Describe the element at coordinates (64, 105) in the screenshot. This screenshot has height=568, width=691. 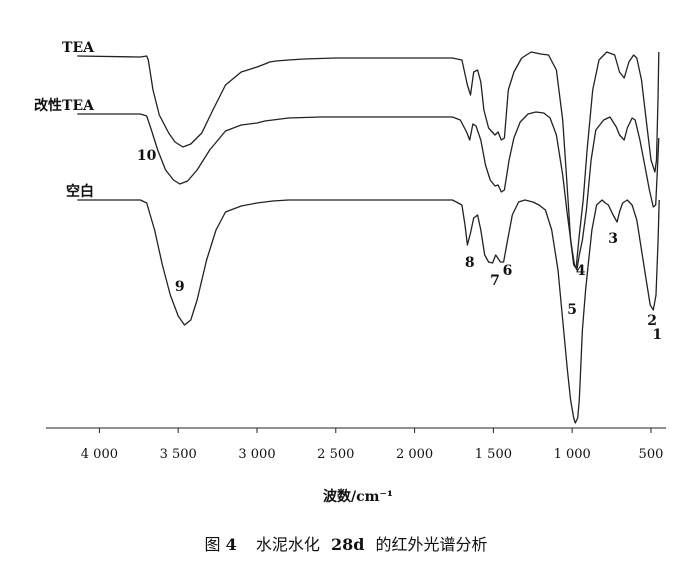
I see `series-label-2: 改性TEA` at that location.